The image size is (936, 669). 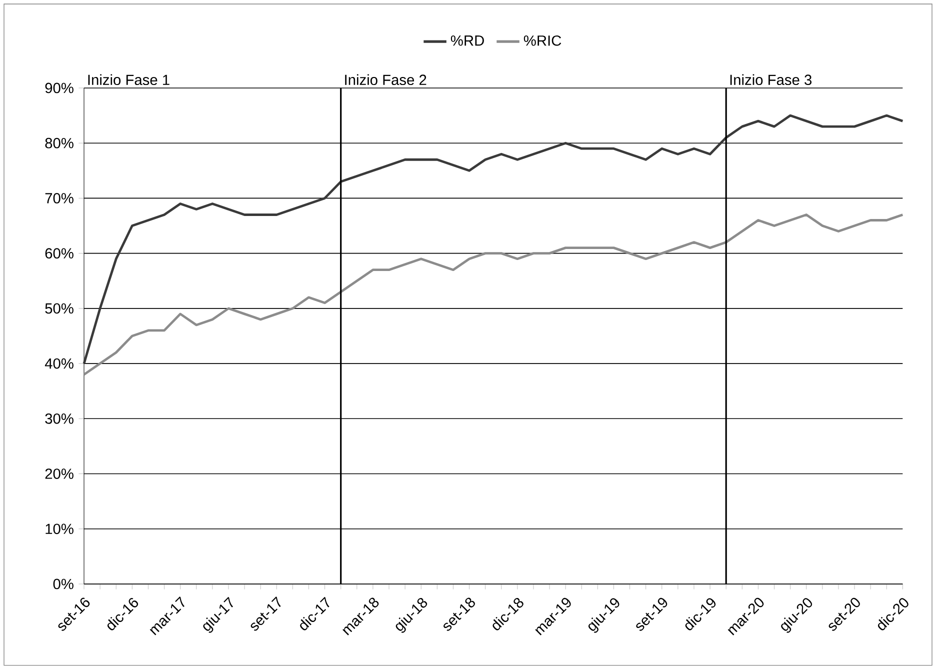 I want to click on y-tick-label: 20%, so click(x=59, y=473).